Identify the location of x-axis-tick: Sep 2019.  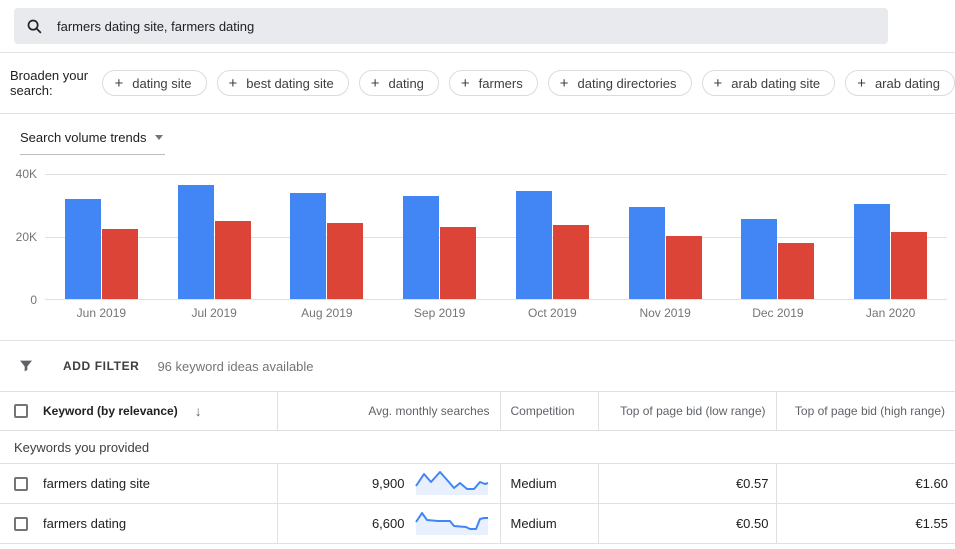
(439, 313).